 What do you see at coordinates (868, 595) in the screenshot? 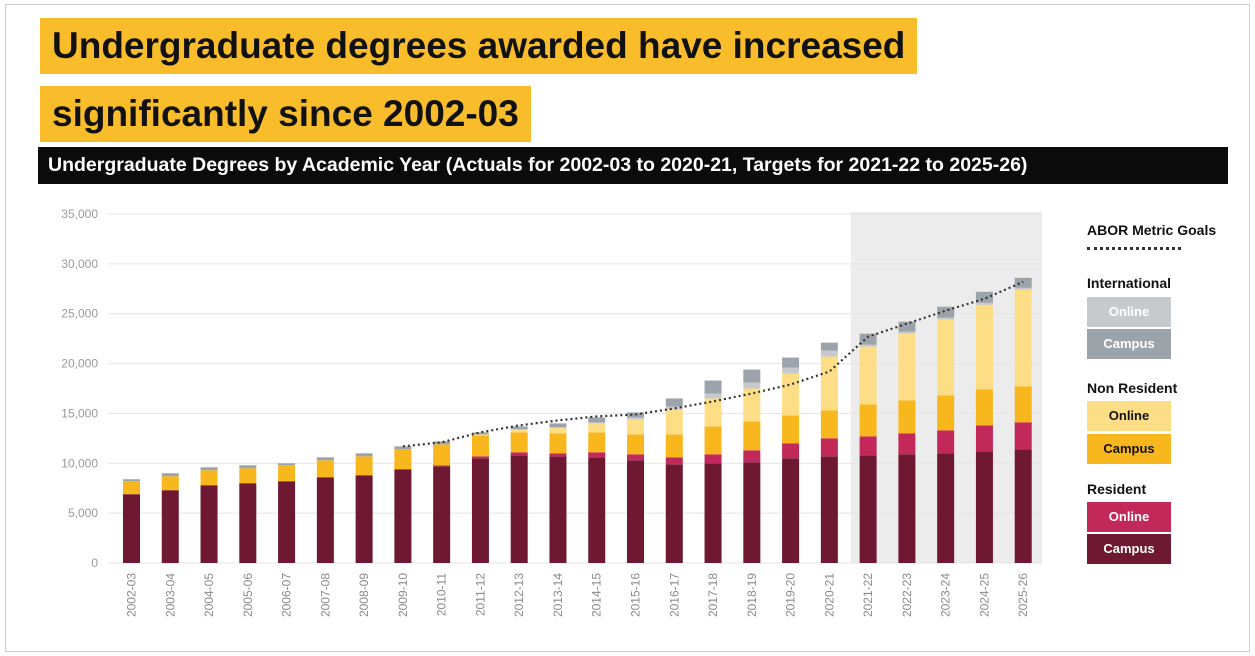
I see `x-tick-label: 2021-22` at bounding box center [868, 595].